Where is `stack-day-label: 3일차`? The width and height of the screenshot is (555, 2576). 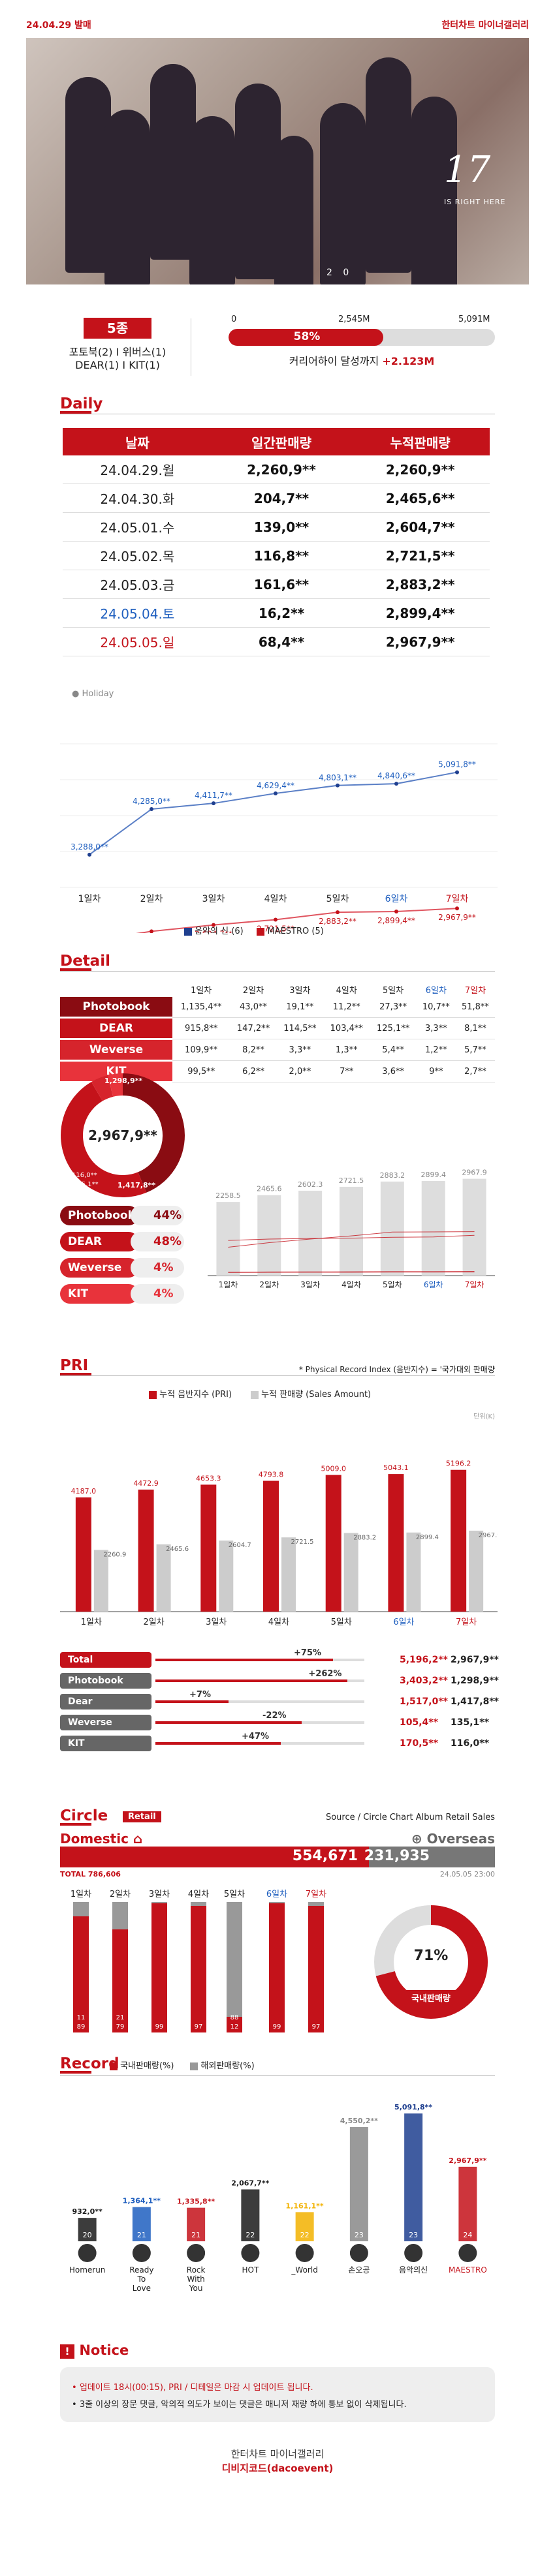
stack-day-label: 3일차 is located at coordinates (310, 1284).